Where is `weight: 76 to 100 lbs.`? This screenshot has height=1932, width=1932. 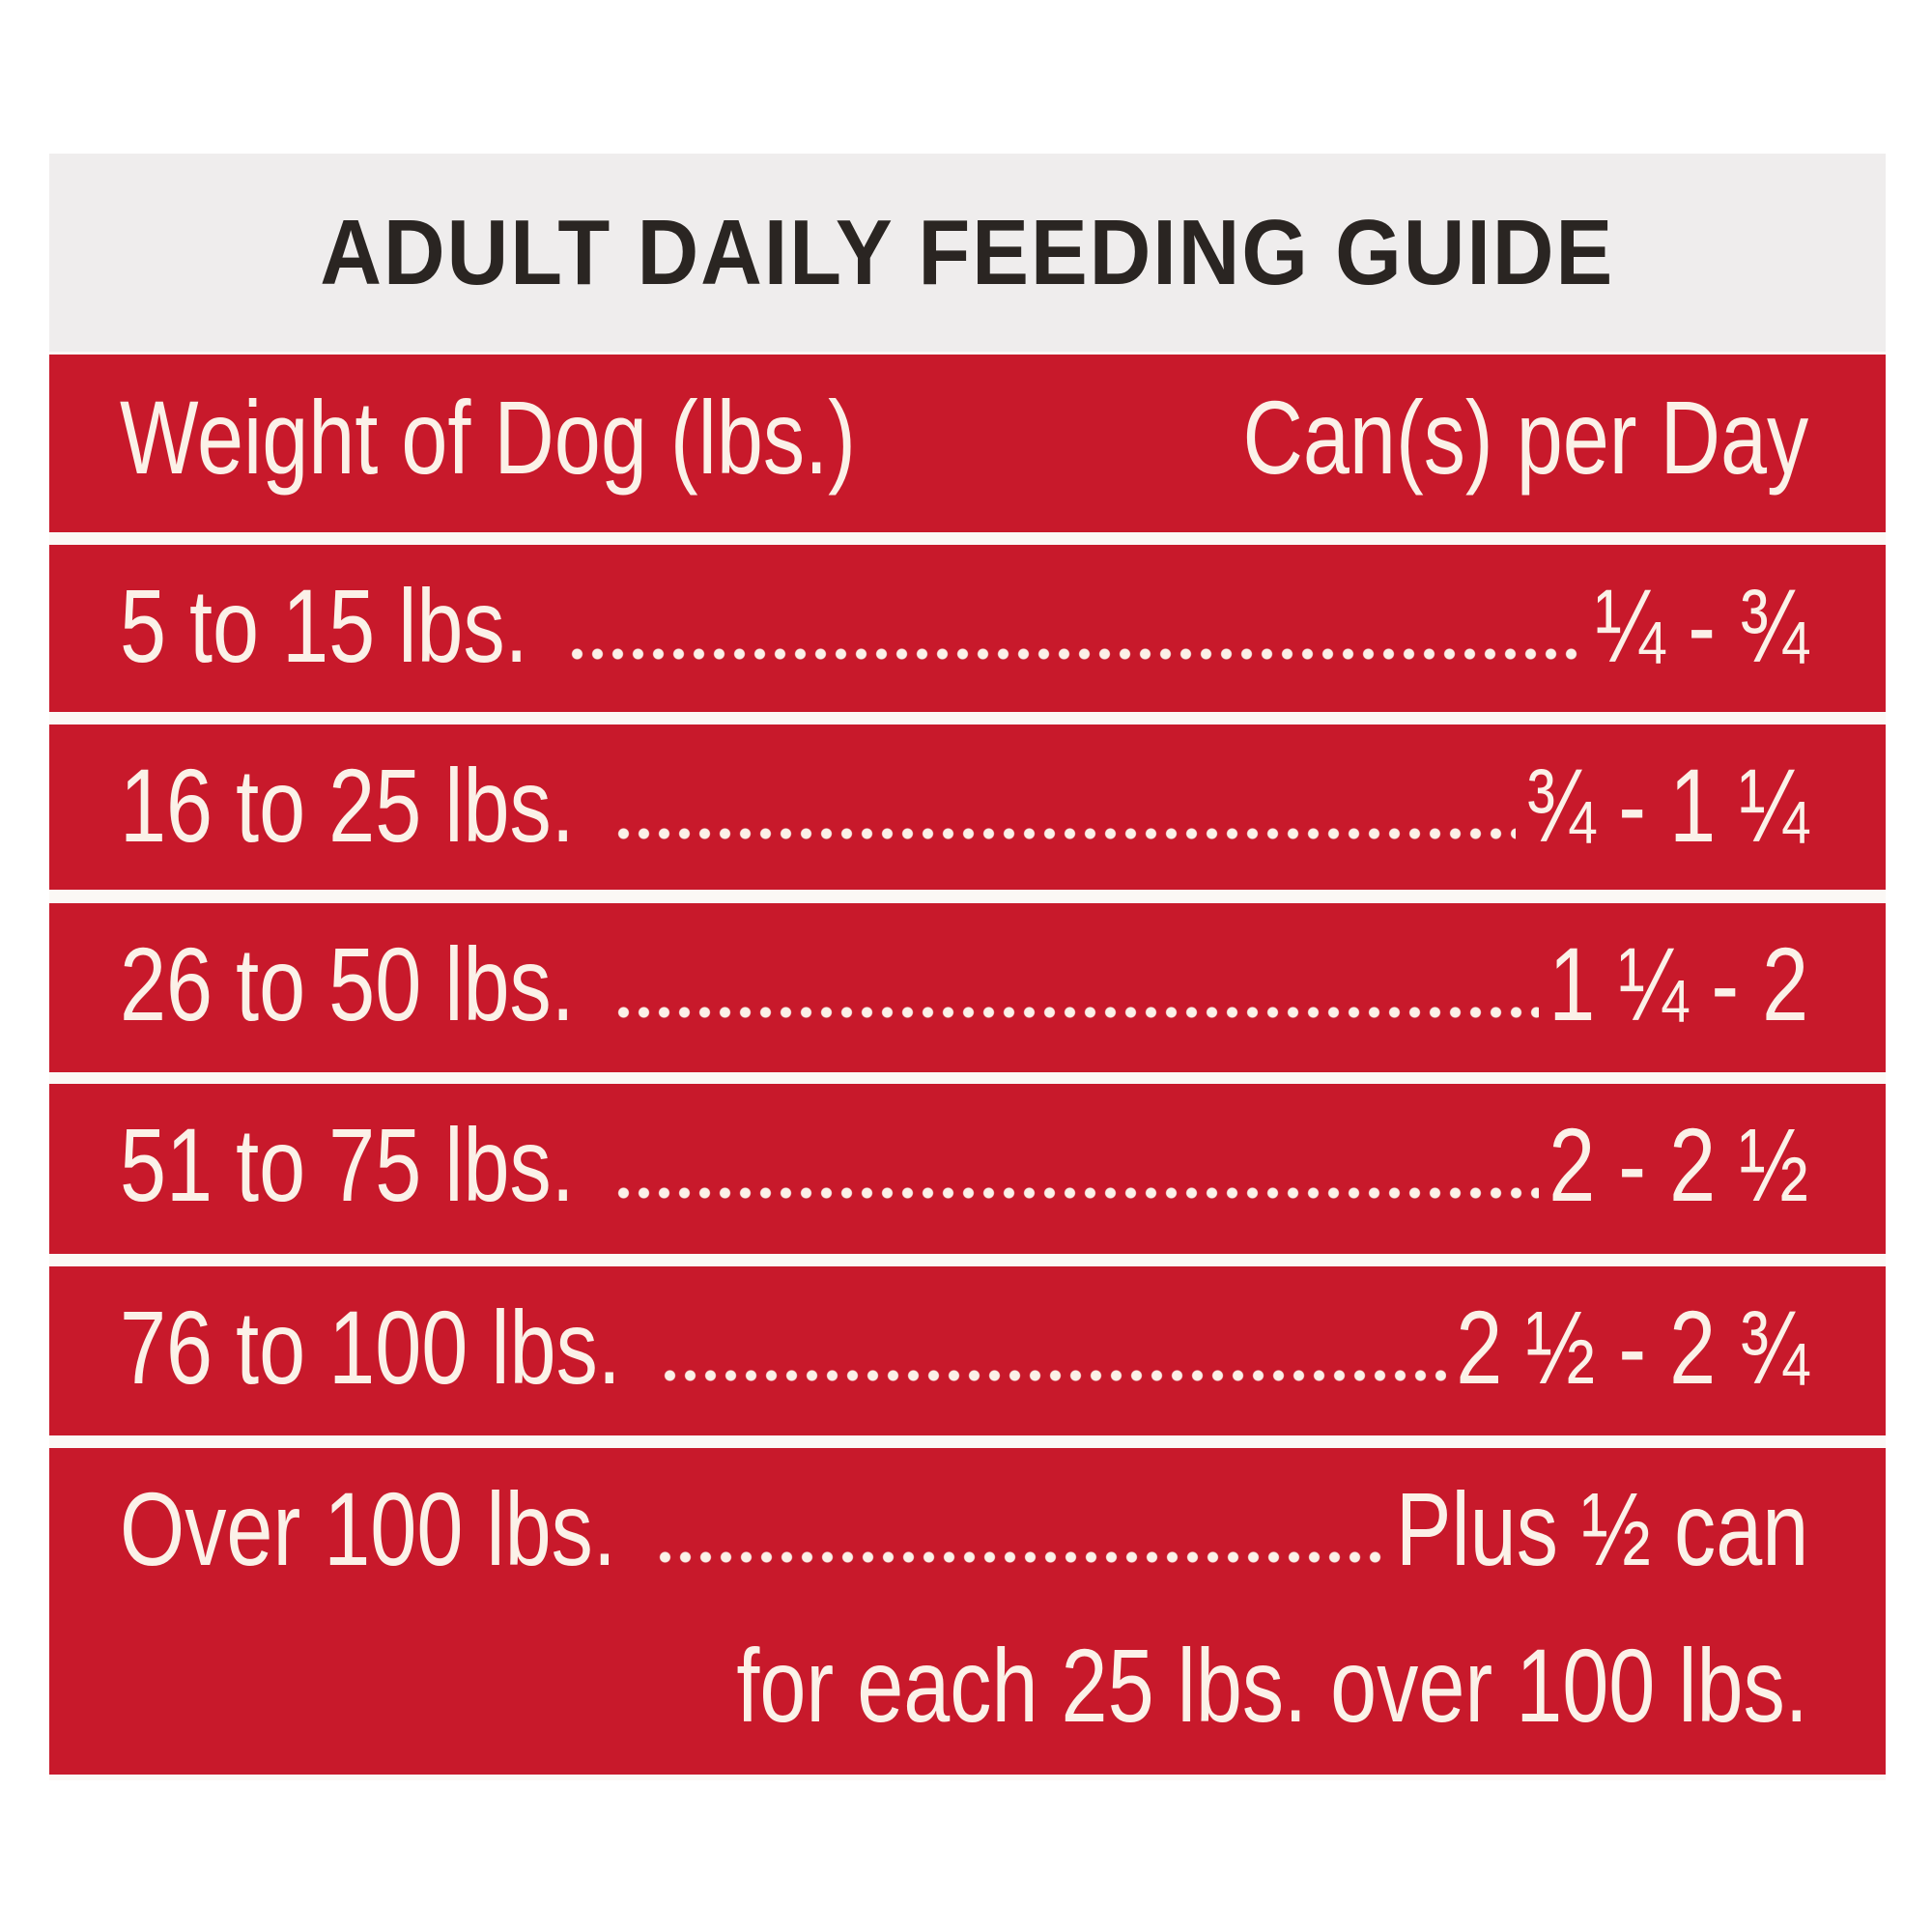 weight: 76 to 100 lbs. is located at coordinates (370, 1347).